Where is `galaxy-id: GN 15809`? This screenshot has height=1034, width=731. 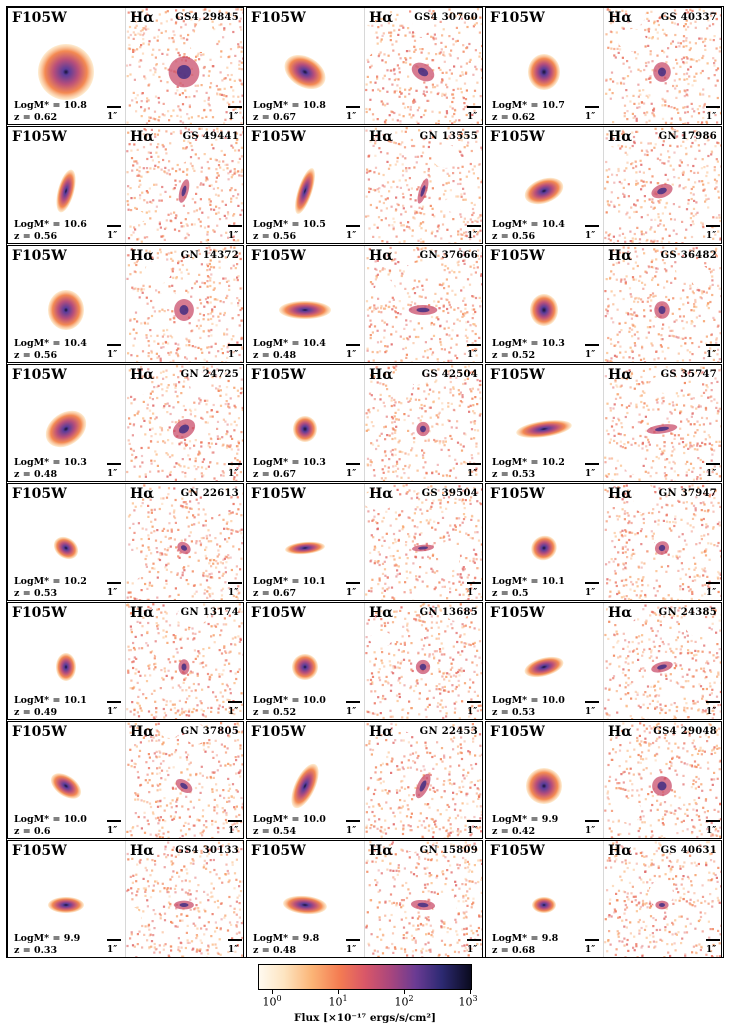 galaxy-id: GN 15809 is located at coordinates (448, 850).